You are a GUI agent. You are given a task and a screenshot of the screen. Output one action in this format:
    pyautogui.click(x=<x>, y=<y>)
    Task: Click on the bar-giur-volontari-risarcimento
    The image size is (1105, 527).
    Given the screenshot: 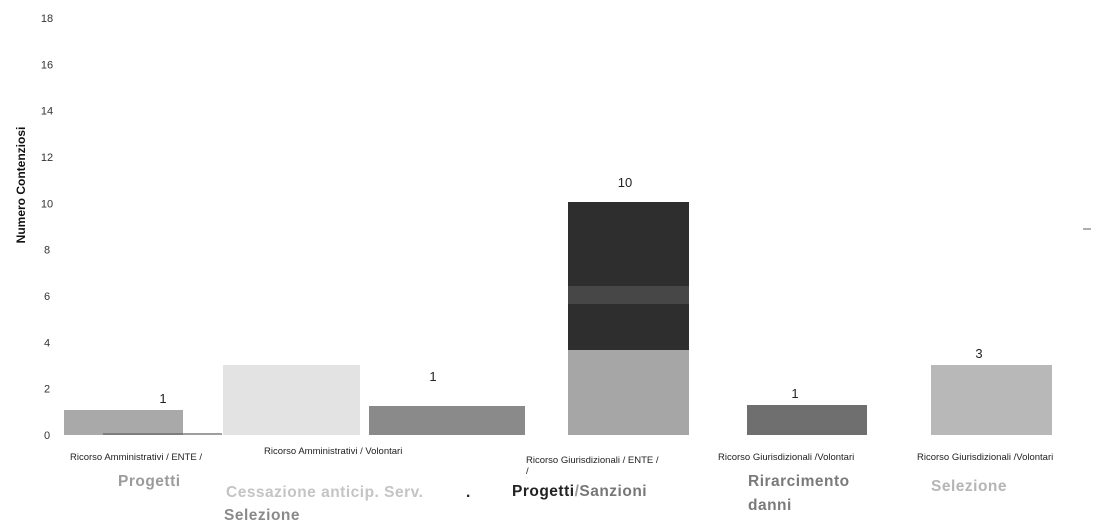 What is the action you would take?
    pyautogui.click(x=807, y=420)
    